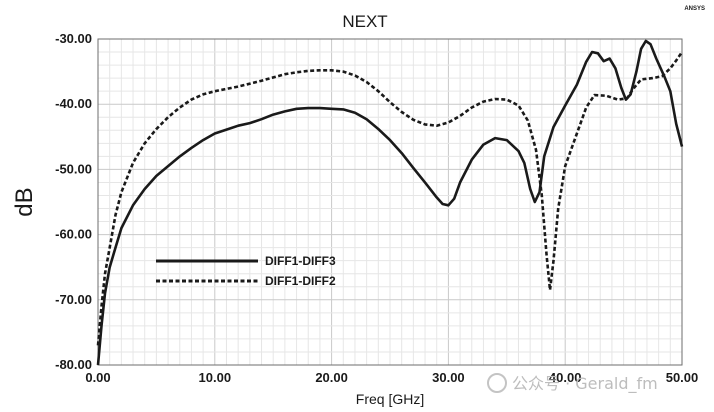 This screenshot has height=412, width=714. Describe the element at coordinates (448, 377) in the screenshot. I see `x-tick-label: 30.00` at that location.